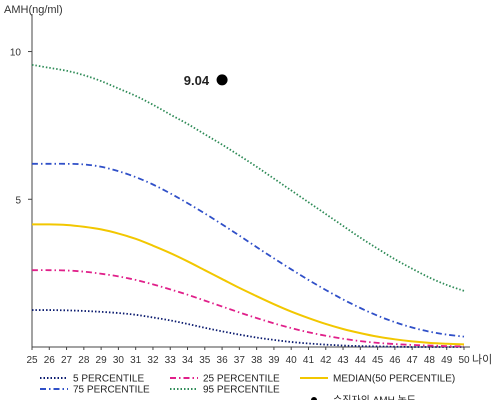  Describe the element at coordinates (223, 360) in the screenshot. I see `x-tick-label: 36` at that location.